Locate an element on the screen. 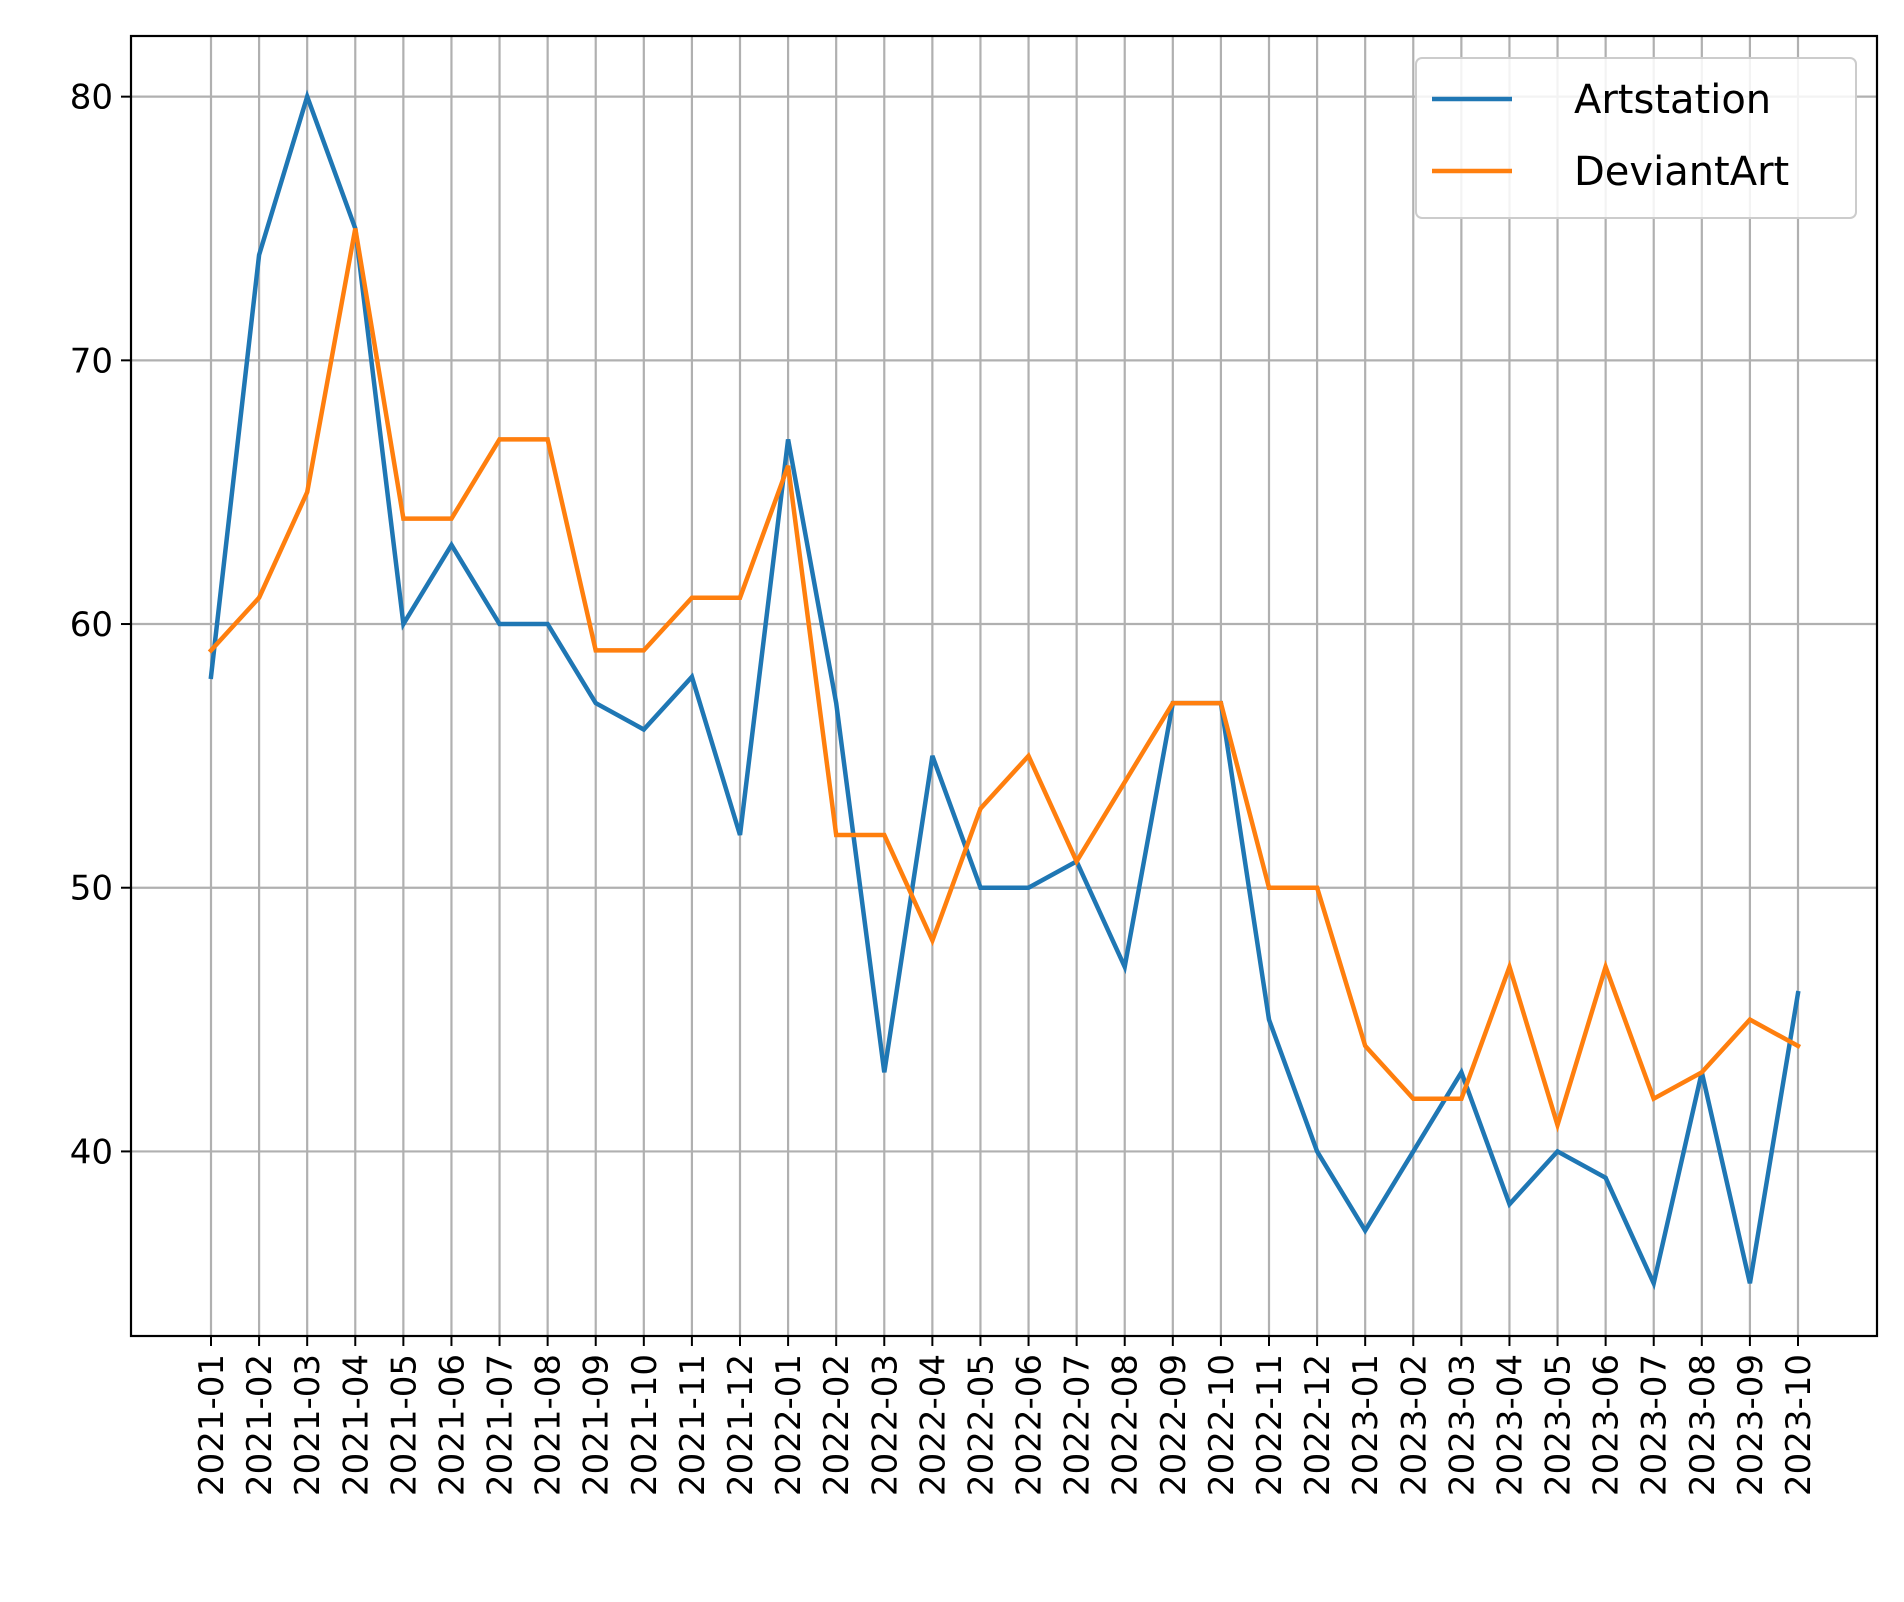  x-tick-label: 2021-11 is located at coordinates (693, 1425).